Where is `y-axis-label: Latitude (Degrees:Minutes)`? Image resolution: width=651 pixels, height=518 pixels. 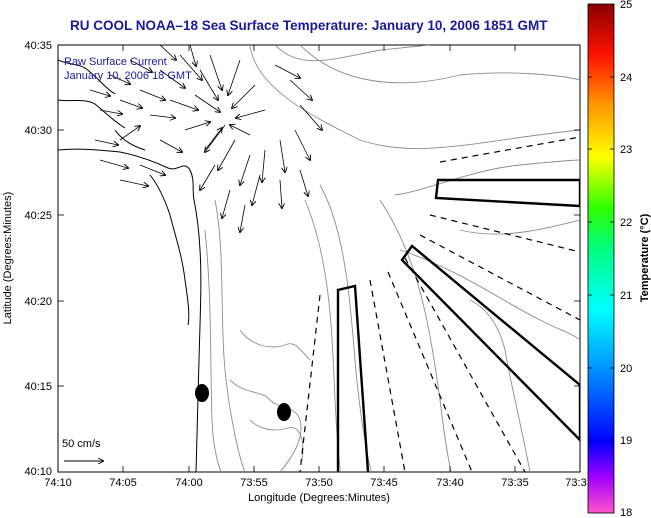
y-axis-label: Latitude (Degrees:Minutes) is located at coordinates (8, 258).